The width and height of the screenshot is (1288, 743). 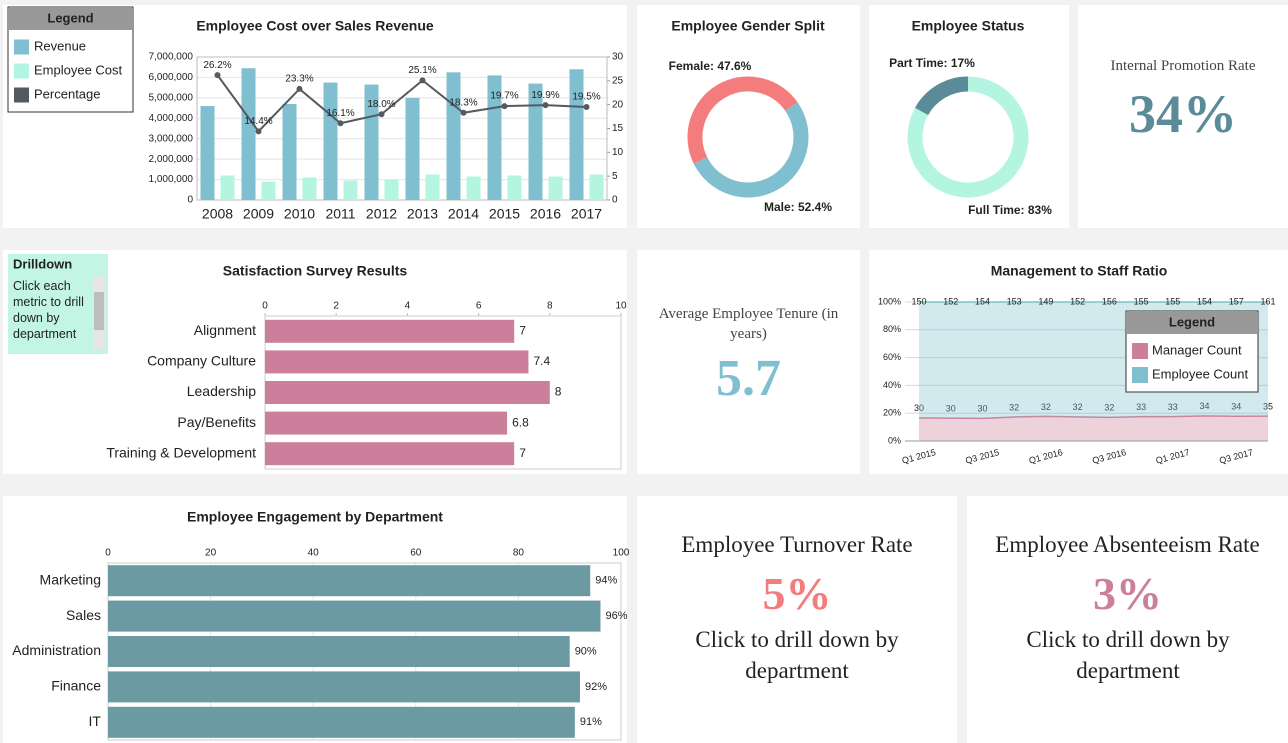 What do you see at coordinates (99, 311) in the screenshot?
I see `scroll-thumb` at bounding box center [99, 311].